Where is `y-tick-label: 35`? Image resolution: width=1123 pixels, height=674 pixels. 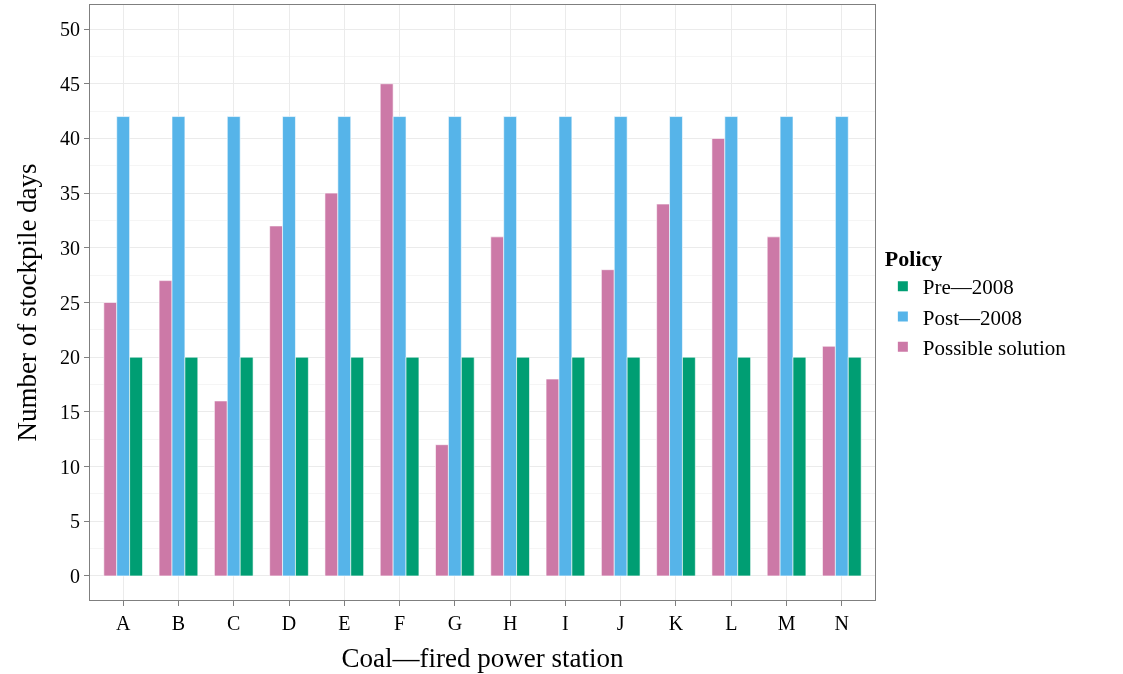 y-tick-label: 35 is located at coordinates (70, 193).